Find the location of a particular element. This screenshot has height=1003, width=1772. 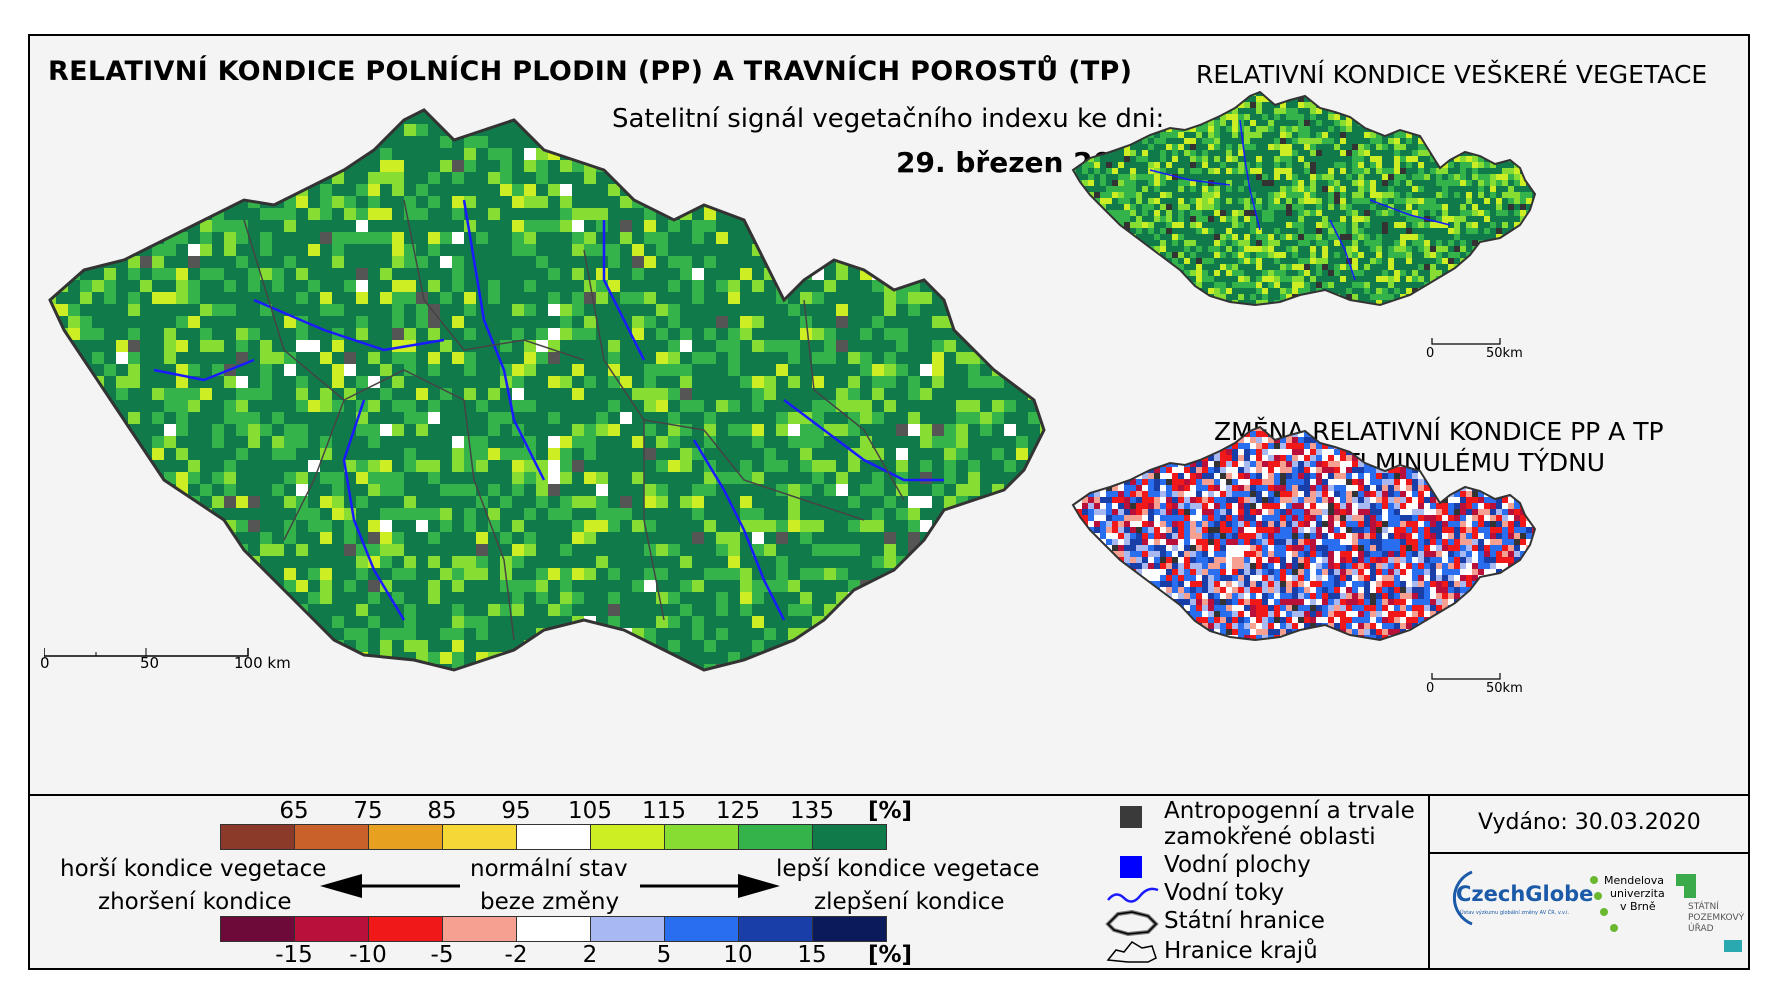

change_scale-tick: 15 is located at coordinates (812, 955).